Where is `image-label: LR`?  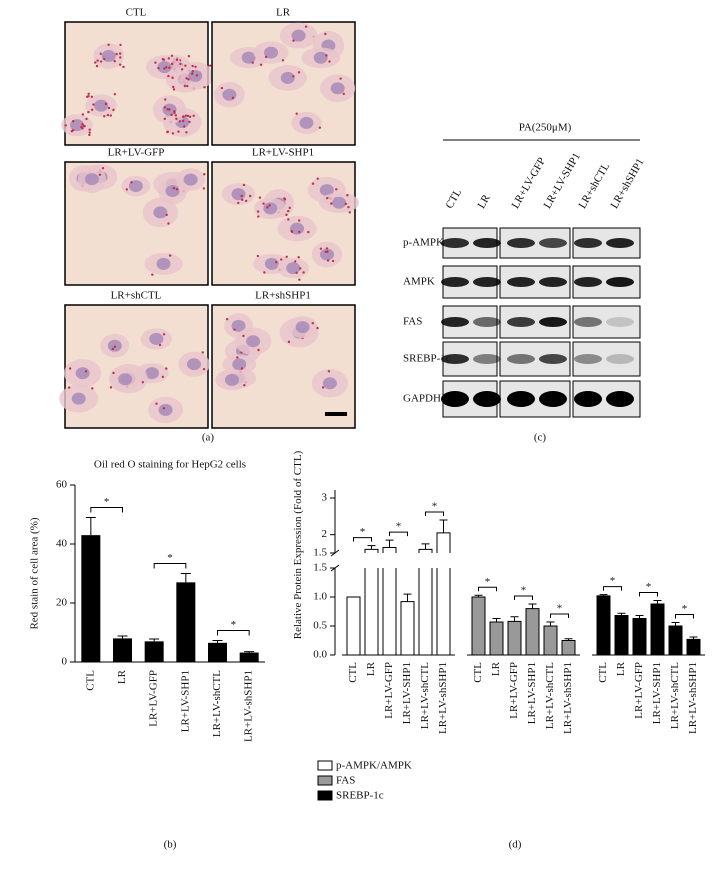
image-label: LR is located at coordinates (283, 13).